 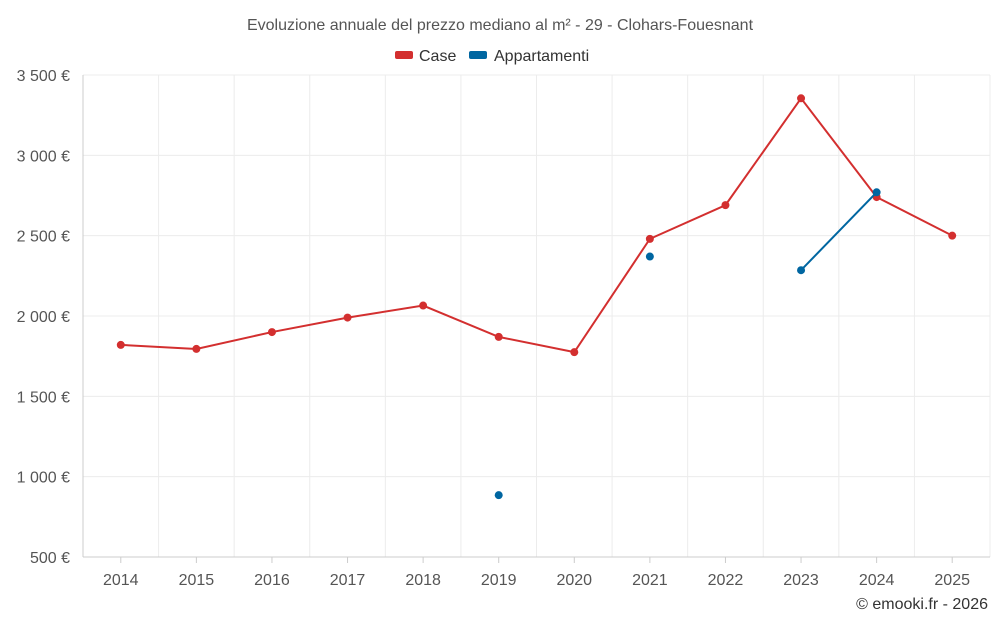 What do you see at coordinates (922, 604) in the screenshot?
I see `chart-credit: © emooki.fr - 2026` at bounding box center [922, 604].